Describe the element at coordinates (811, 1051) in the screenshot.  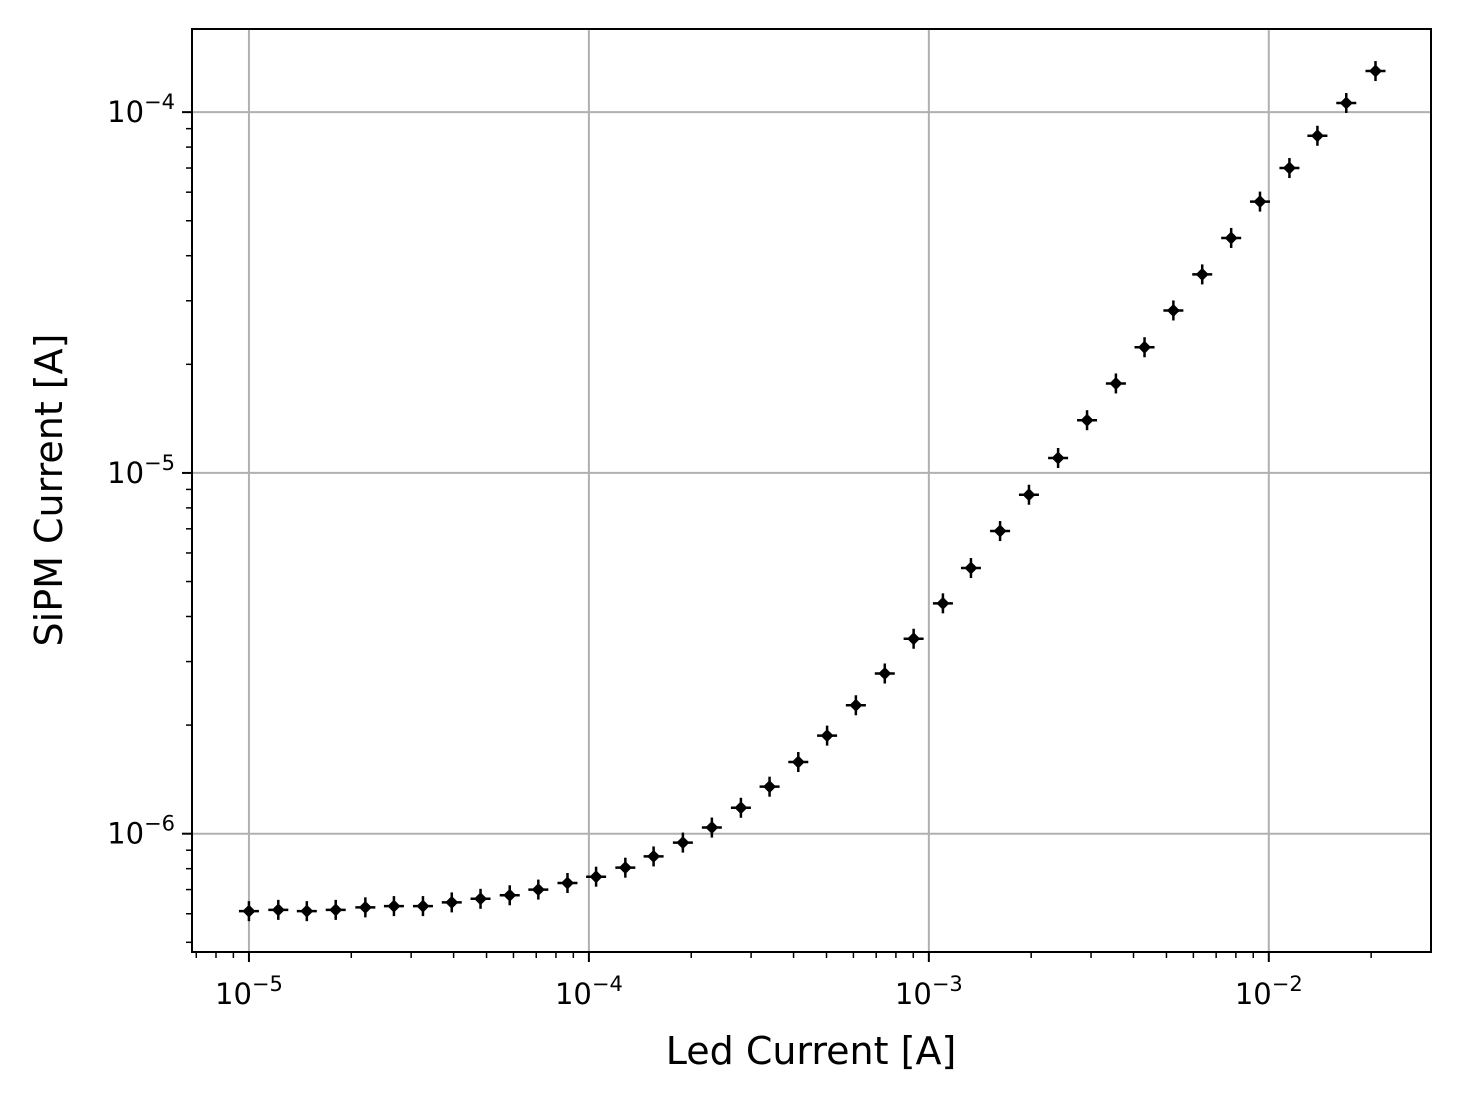
I see `x-axis-label: Led Current [A]` at that location.